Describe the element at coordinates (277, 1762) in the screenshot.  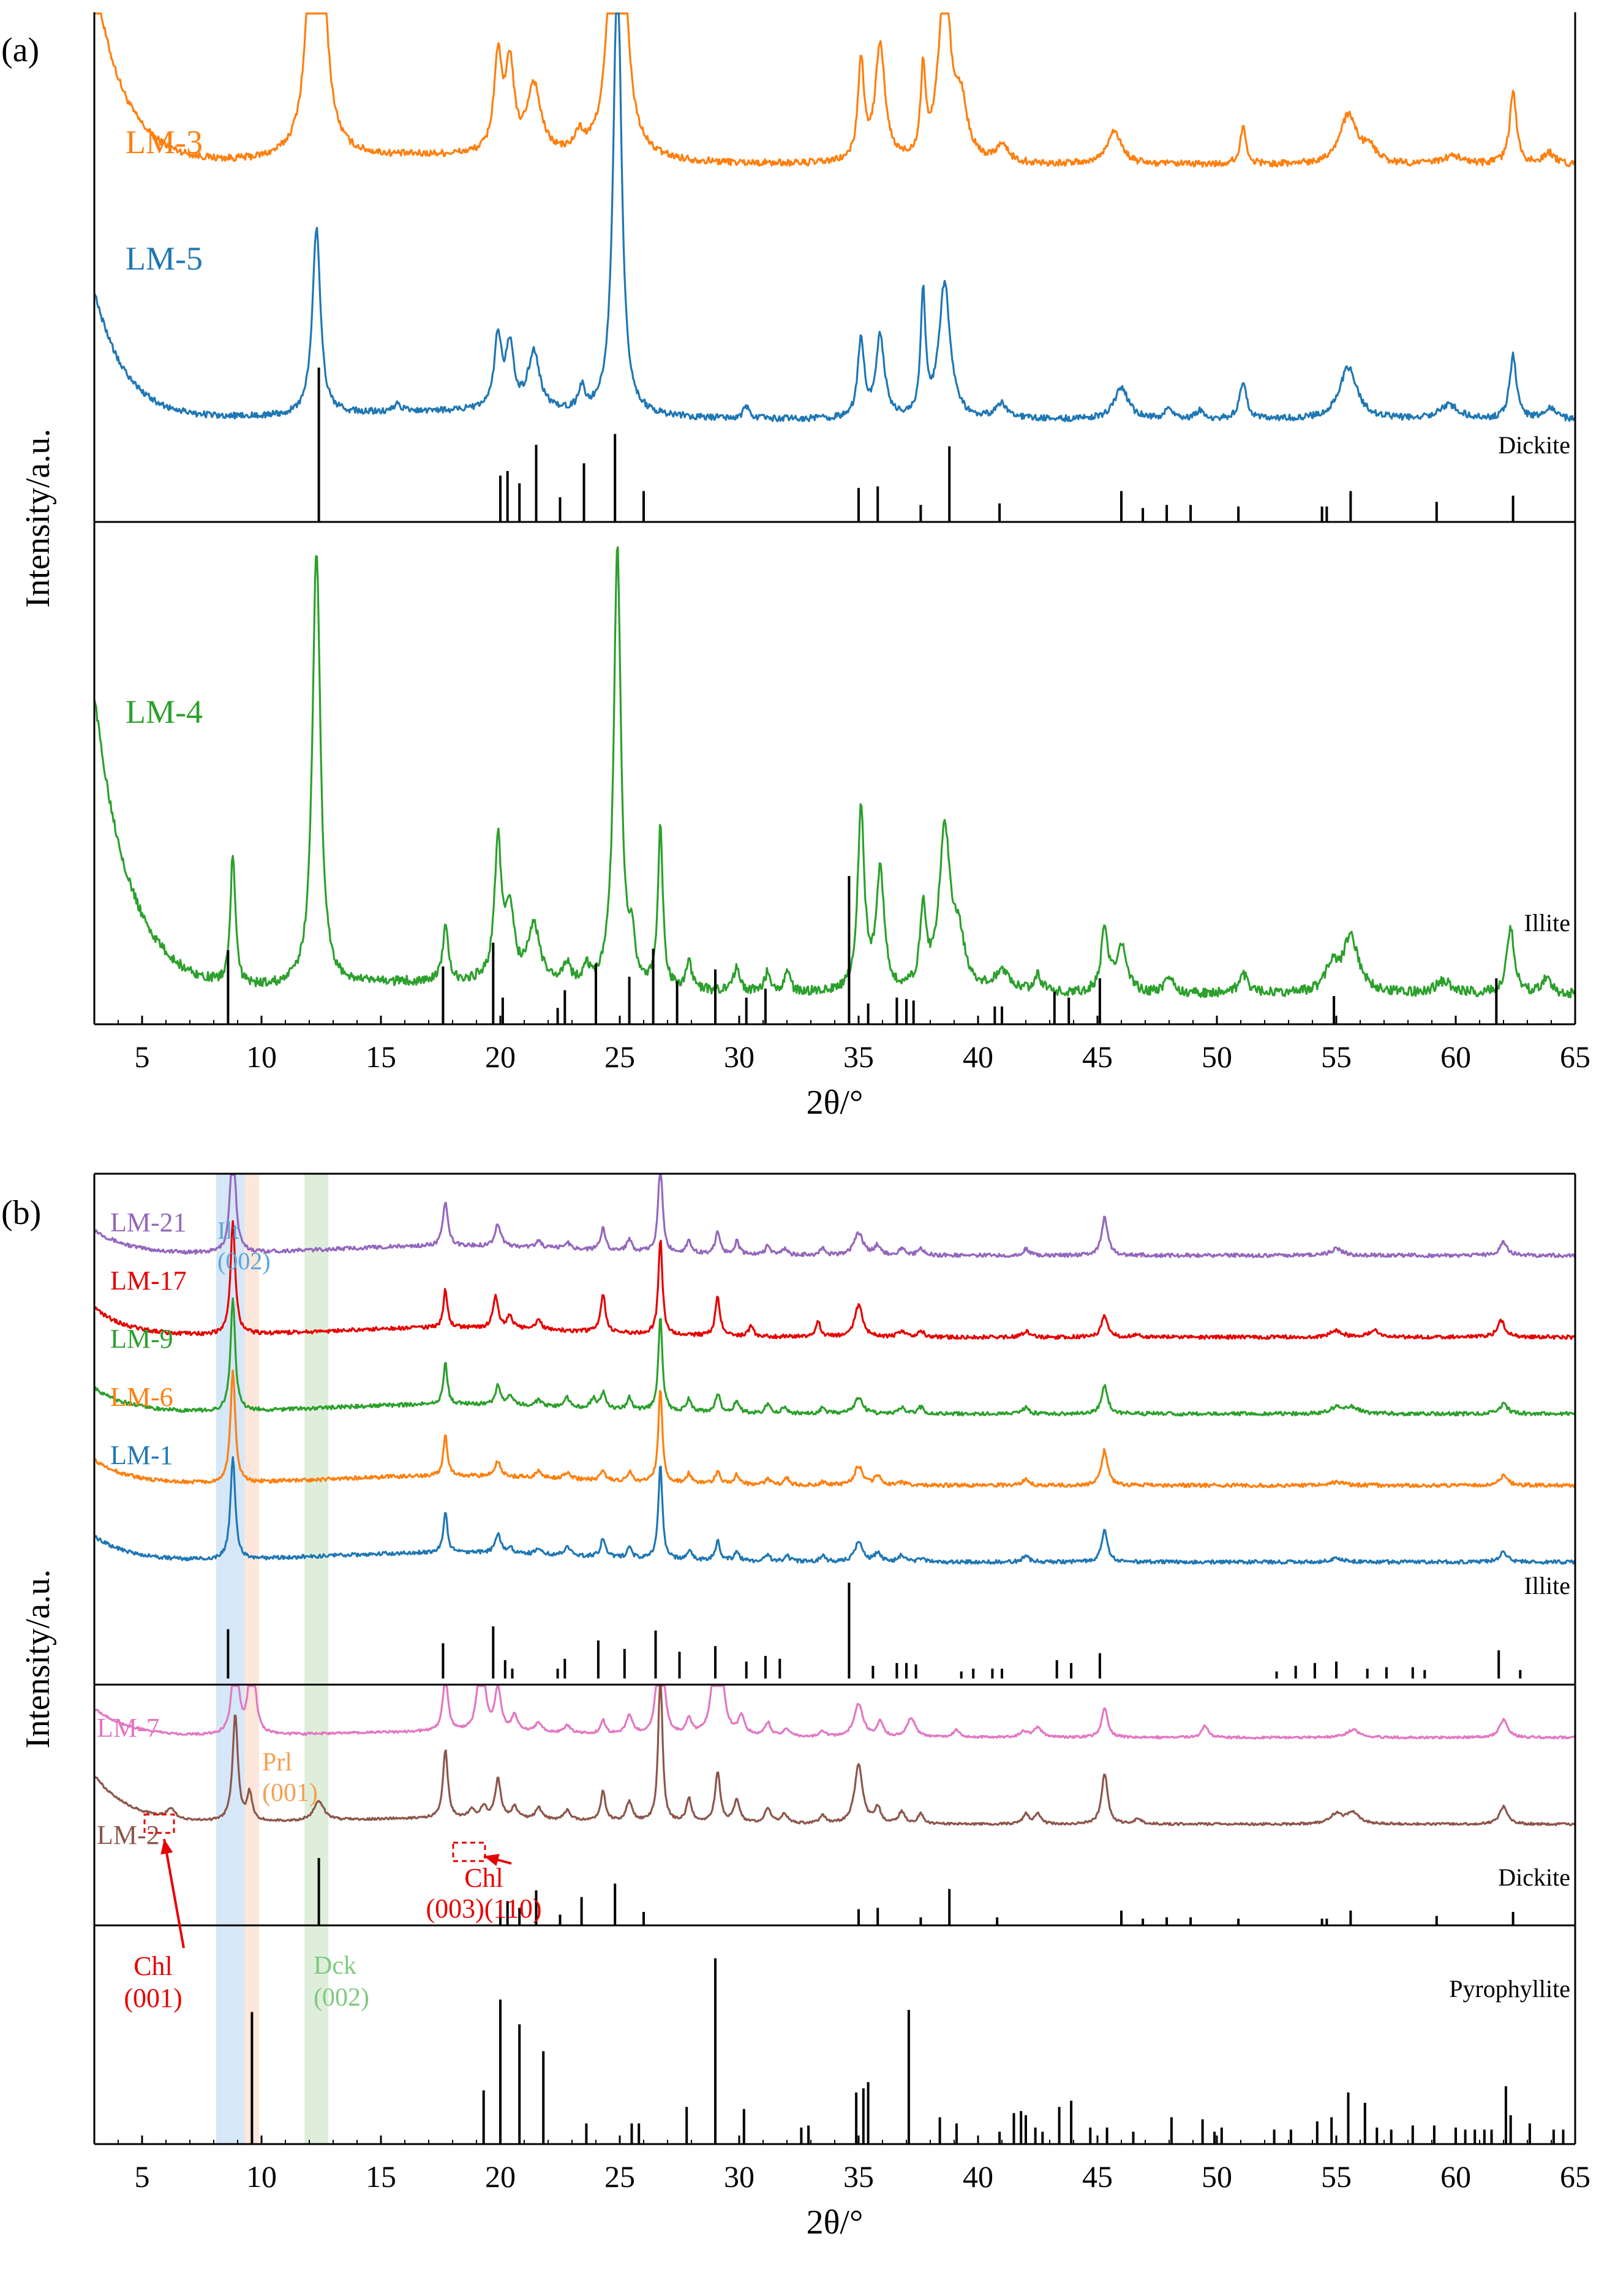
I see `annotation-text: Prl` at that location.